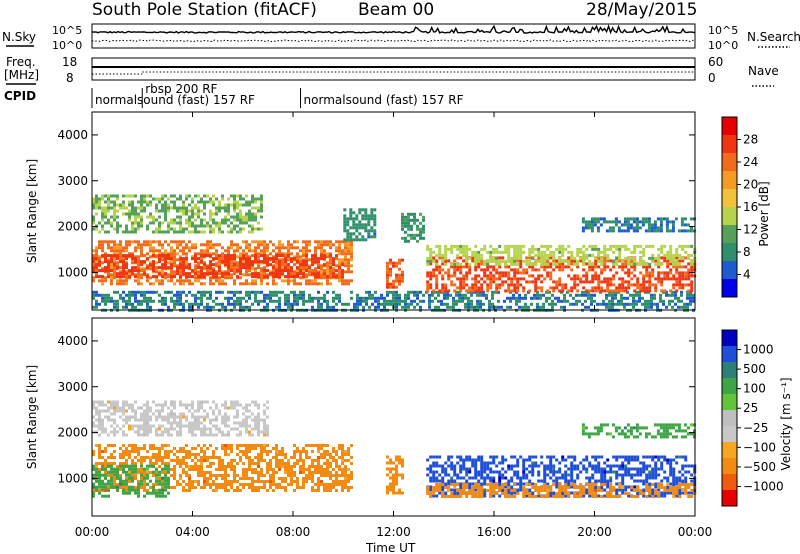  Describe the element at coordinates (394, 449) in the screenshot. I see `velocity-heatmap` at that location.